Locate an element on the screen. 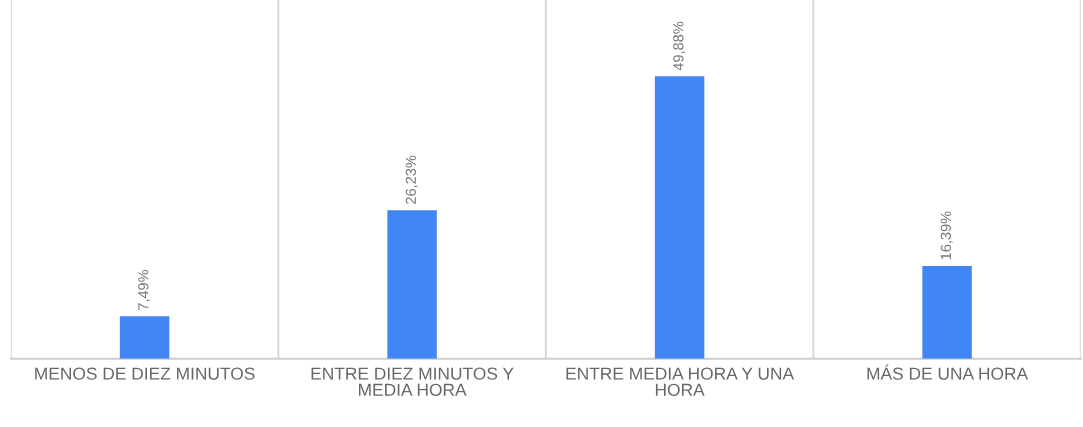 Image resolution: width=1083 pixels, height=427 pixels. x-tick-label: ENTRE DIEZ MINUTOS Y MEDIA HORA is located at coordinates (412, 381).